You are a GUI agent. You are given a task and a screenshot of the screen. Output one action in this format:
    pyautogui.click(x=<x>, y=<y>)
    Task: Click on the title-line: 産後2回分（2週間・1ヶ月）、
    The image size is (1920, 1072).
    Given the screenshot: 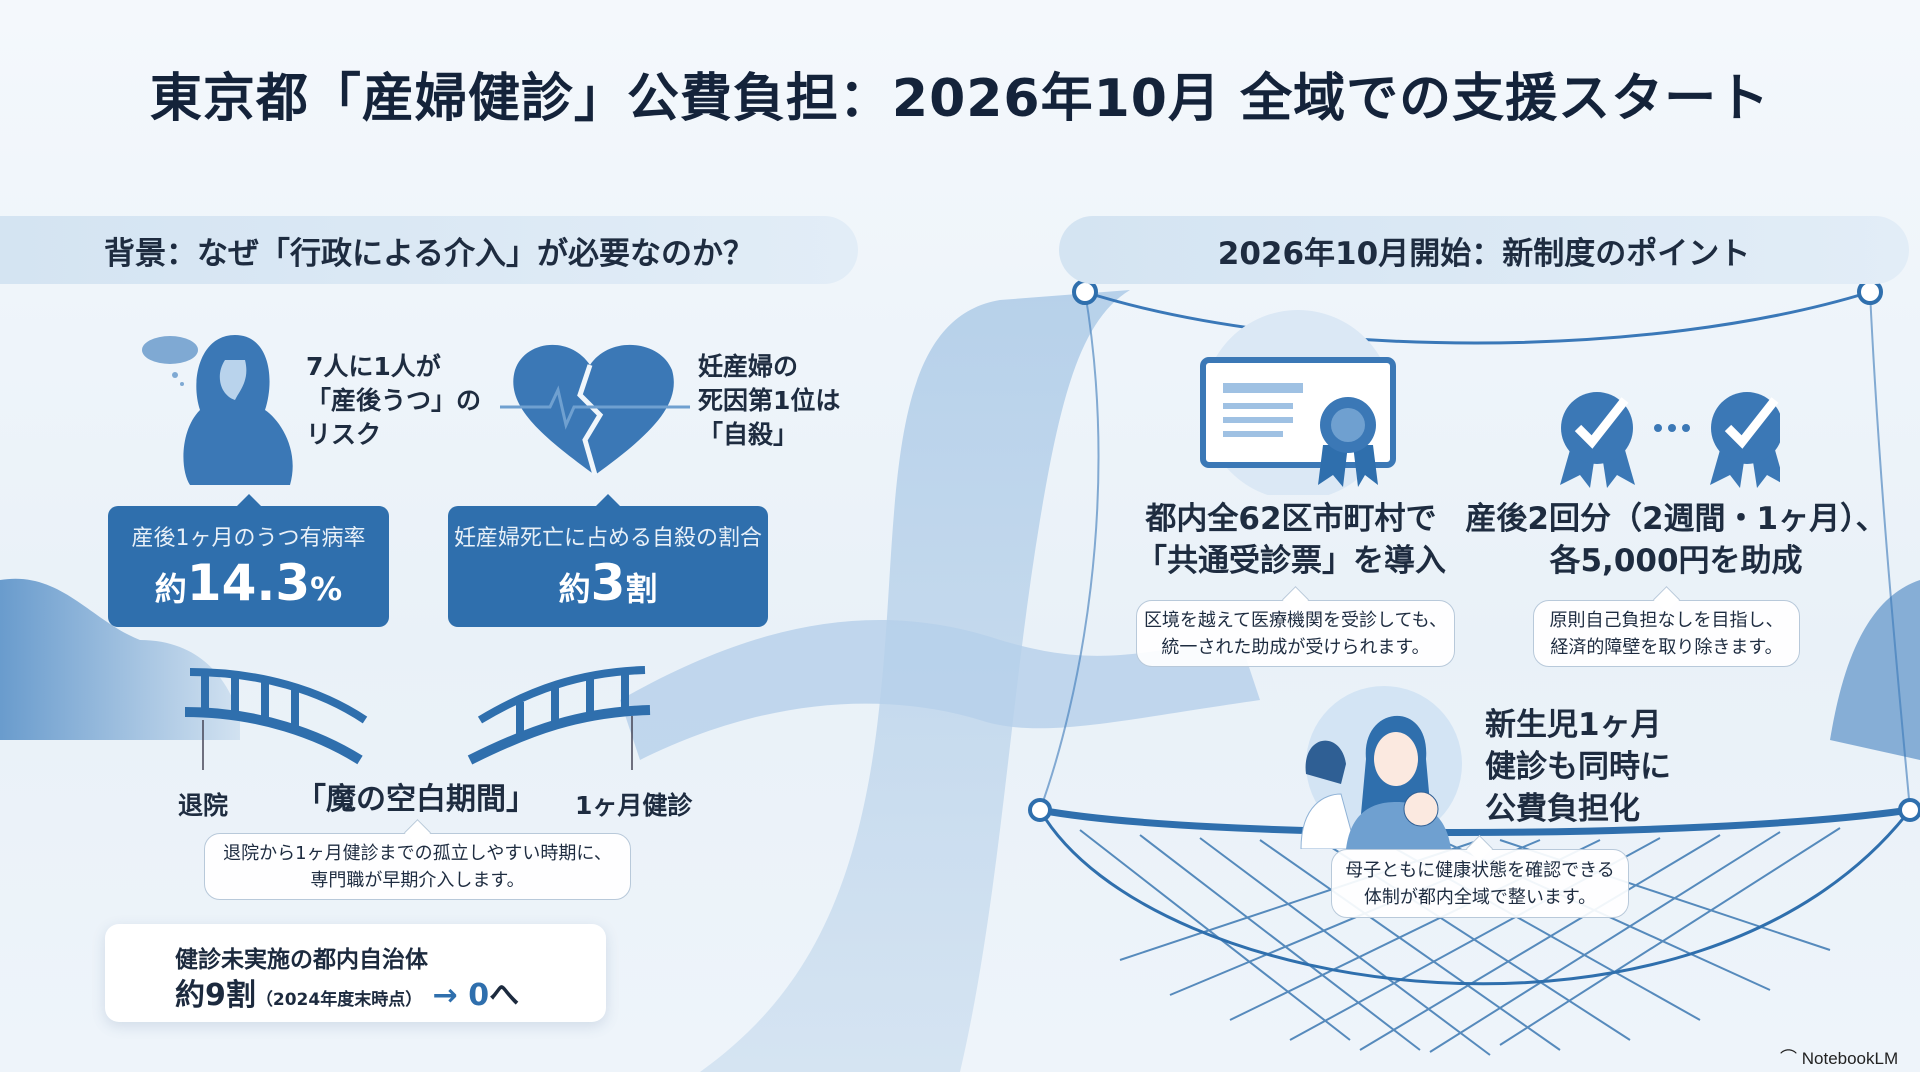 What is the action you would take?
    pyautogui.click(x=1676, y=519)
    